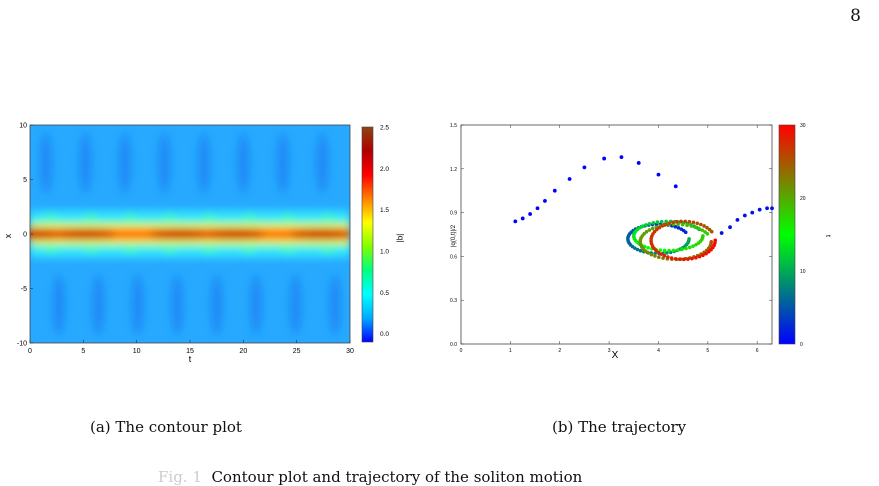 This screenshot has width=879, height=486. Describe the element at coordinates (384, 232) in the screenshot. I see `heatmap-colorbar-ticks: 0.0 0.5 1.0 1.5 2.0 2.5` at that location.